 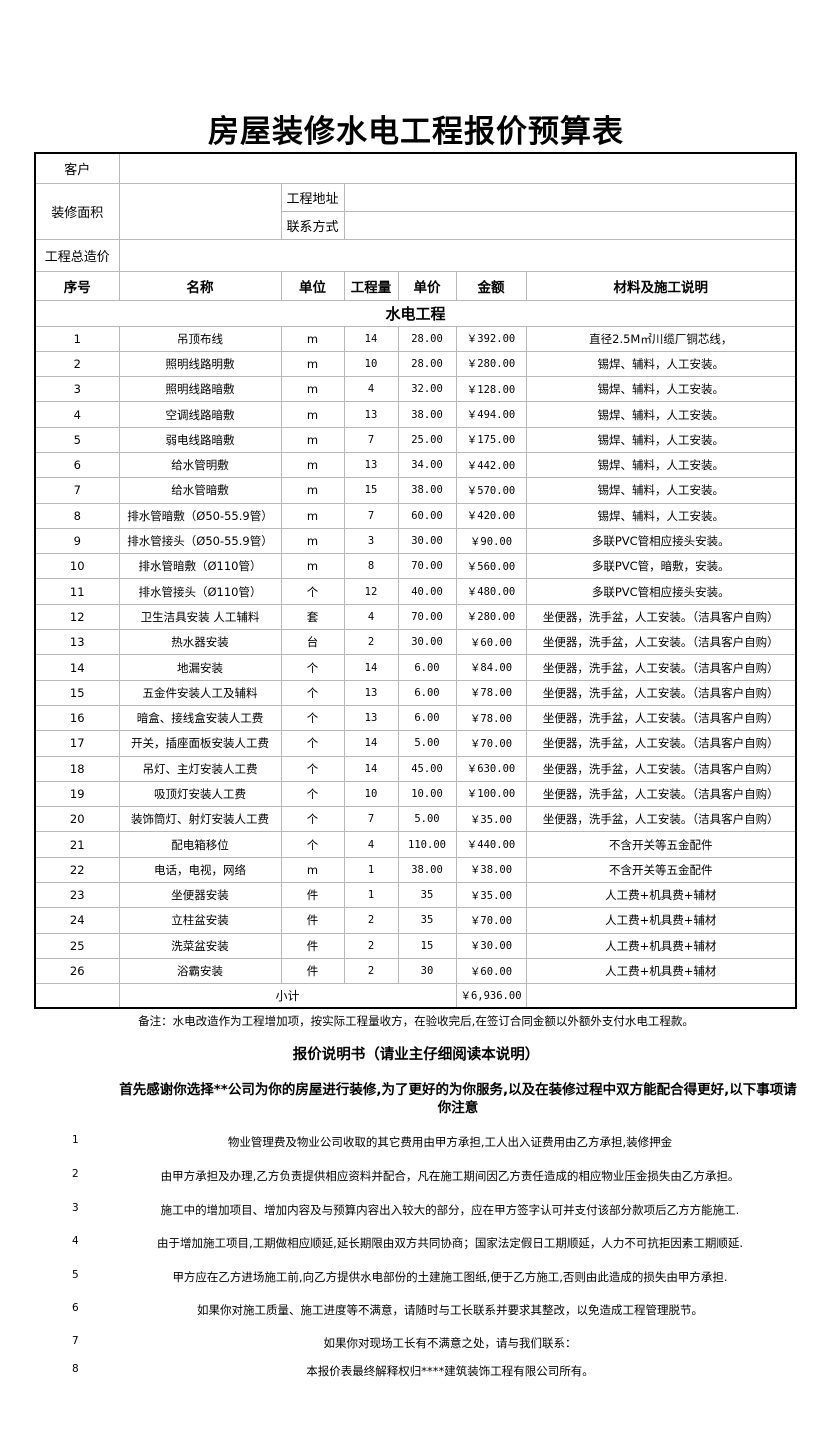 What do you see at coordinates (287, 996) in the screenshot?
I see `subtotal-label: 小计` at bounding box center [287, 996].